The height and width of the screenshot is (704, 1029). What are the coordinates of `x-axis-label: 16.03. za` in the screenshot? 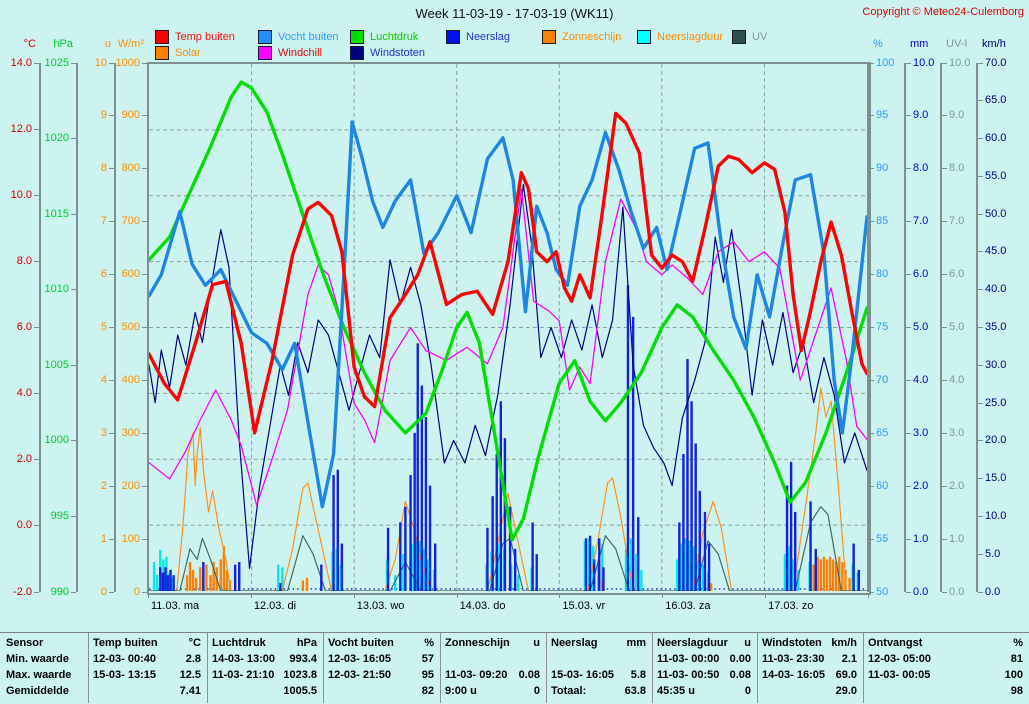 It's located at (688, 606).